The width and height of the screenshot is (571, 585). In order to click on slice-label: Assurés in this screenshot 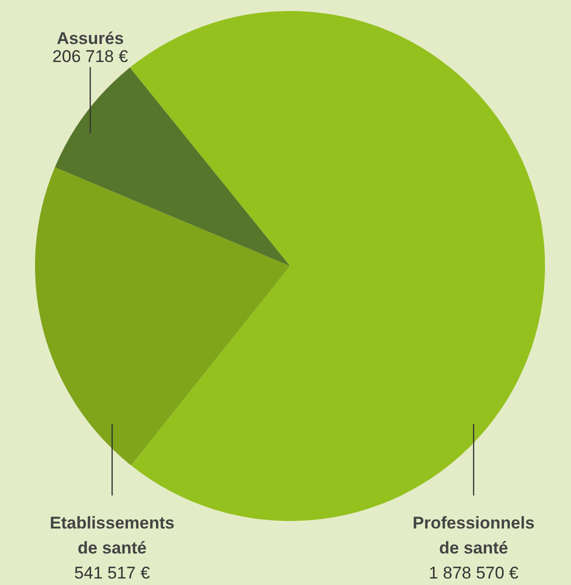, I will do `click(90, 38)`.